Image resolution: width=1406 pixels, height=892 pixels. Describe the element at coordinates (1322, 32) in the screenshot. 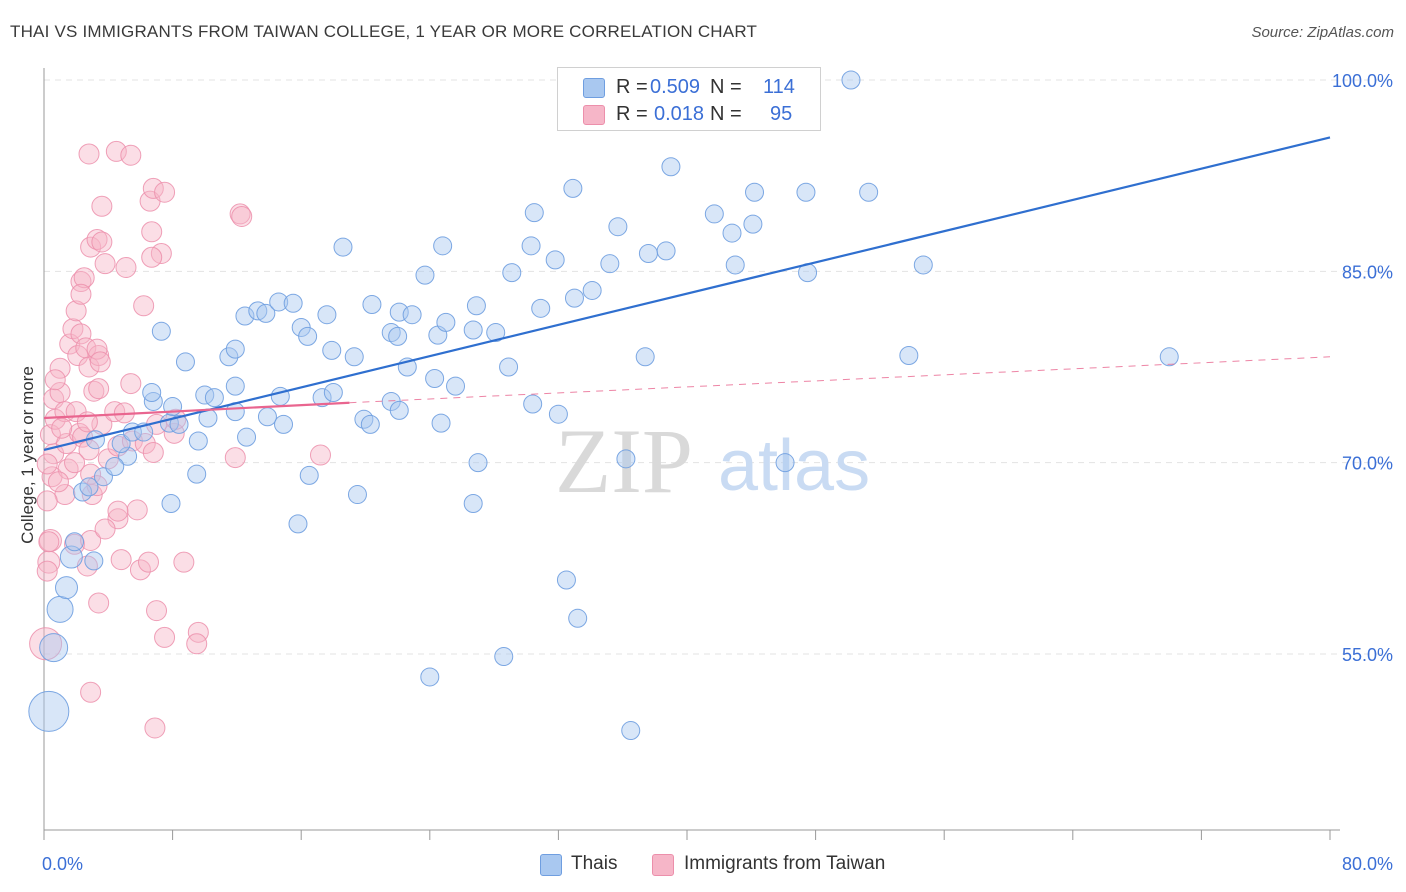

I see `source-label: Source: ZipAtlas.com` at that location.